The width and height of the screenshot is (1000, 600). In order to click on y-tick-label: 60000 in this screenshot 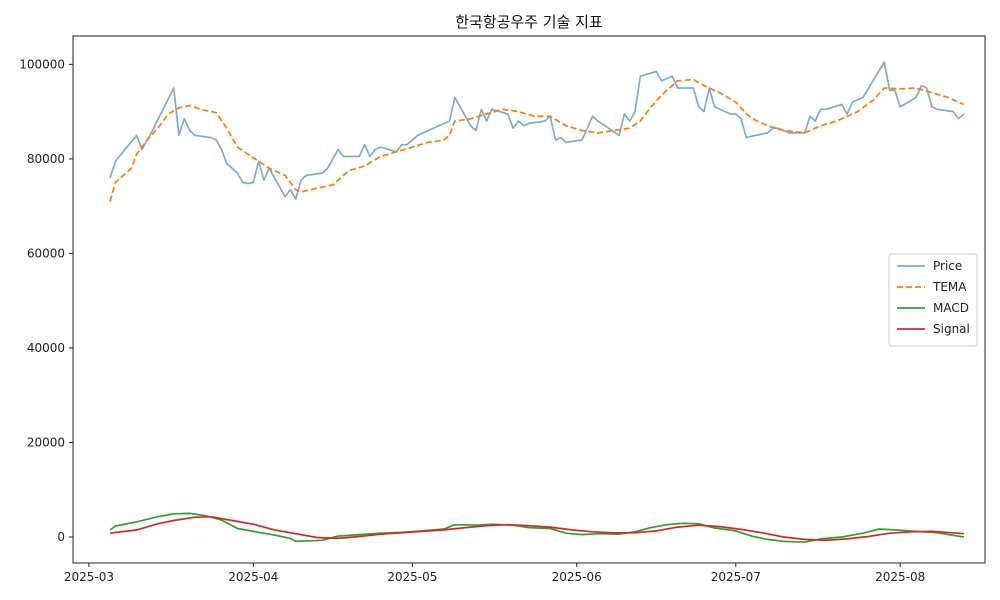, I will do `click(46, 253)`.